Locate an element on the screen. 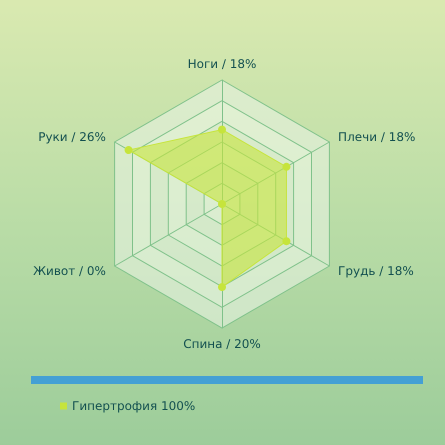 The image size is (445, 445). spoke-label: Руки / 26% is located at coordinates (72, 137).